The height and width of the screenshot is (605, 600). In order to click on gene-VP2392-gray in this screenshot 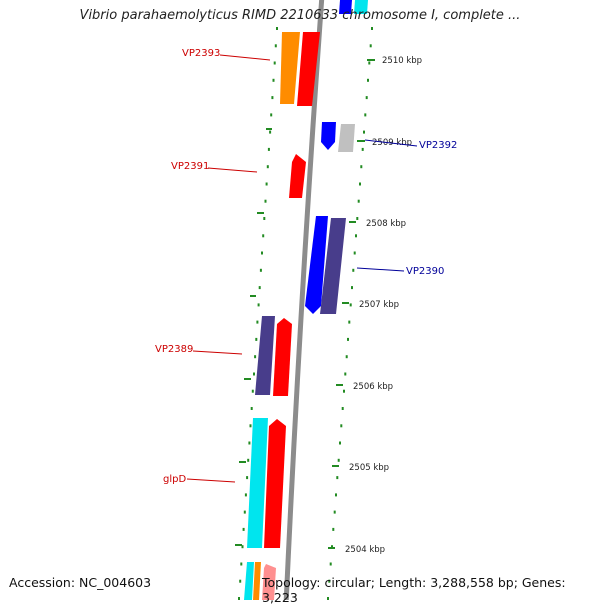, I will do `click(346, 138)`.